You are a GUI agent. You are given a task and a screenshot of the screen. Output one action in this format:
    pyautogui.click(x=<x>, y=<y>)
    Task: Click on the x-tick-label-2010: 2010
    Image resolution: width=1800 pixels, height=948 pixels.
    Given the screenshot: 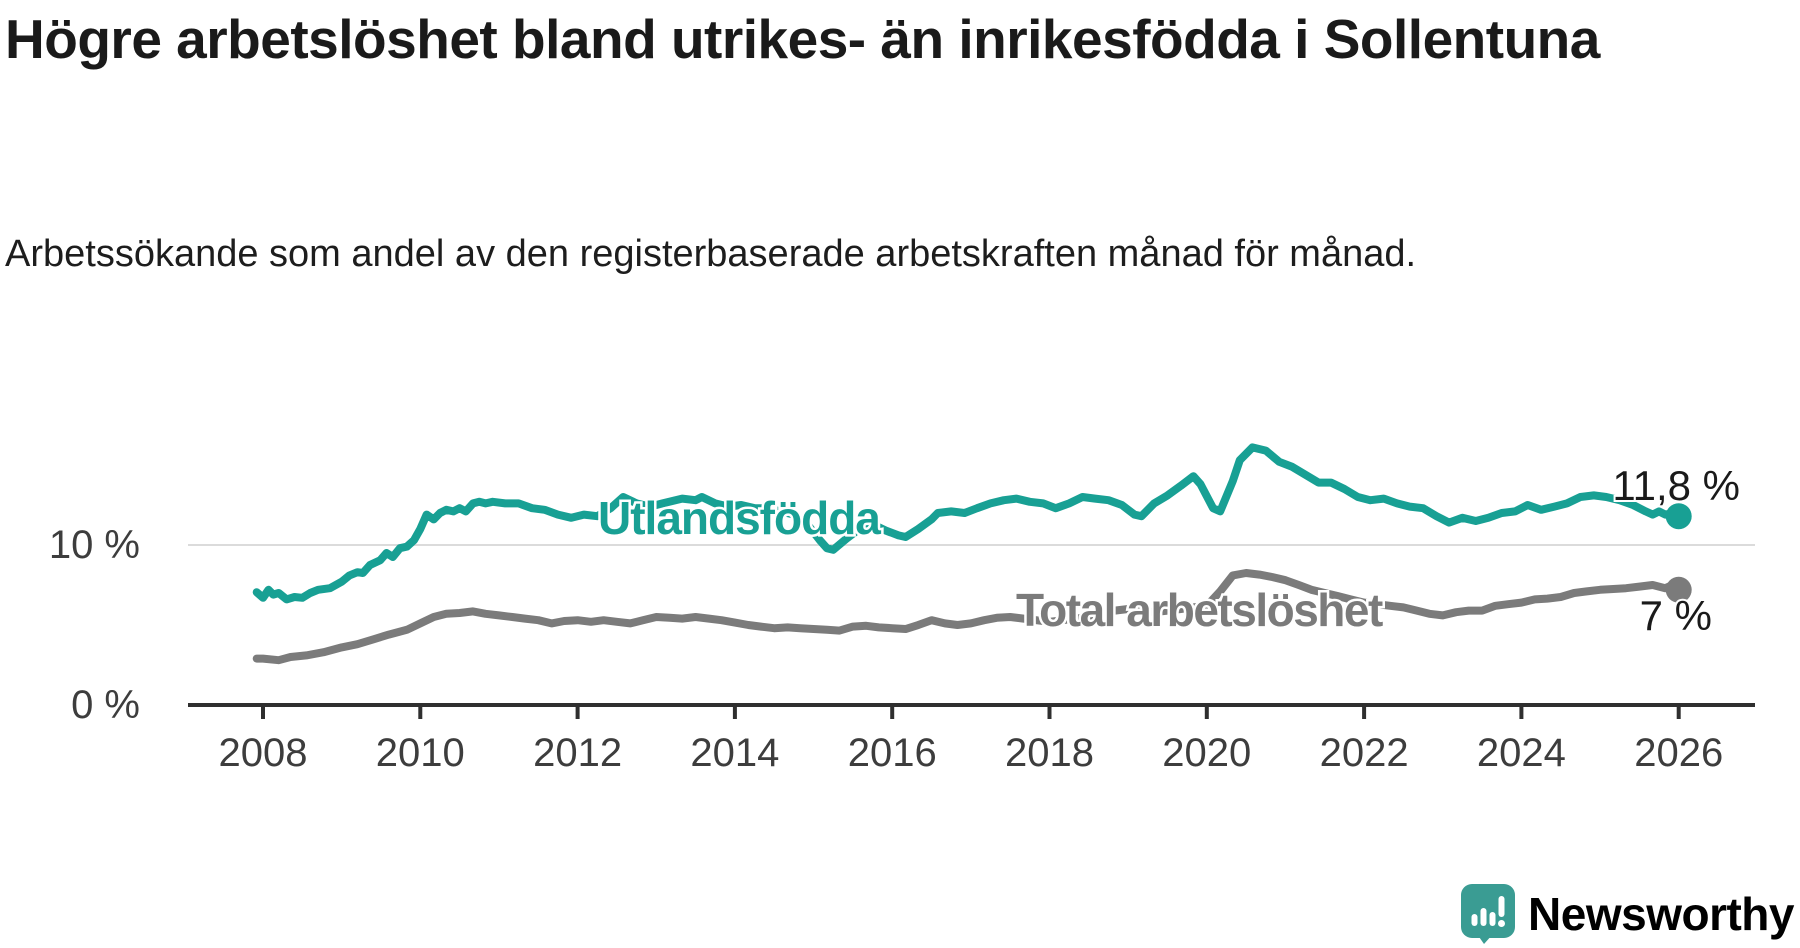 What is the action you would take?
    pyautogui.click(x=420, y=753)
    